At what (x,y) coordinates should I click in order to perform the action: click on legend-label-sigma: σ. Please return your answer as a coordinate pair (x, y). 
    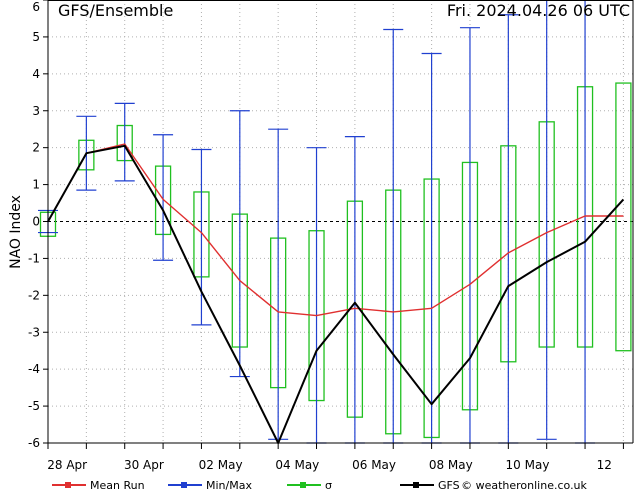
    Looking at the image, I should click on (328, 484).